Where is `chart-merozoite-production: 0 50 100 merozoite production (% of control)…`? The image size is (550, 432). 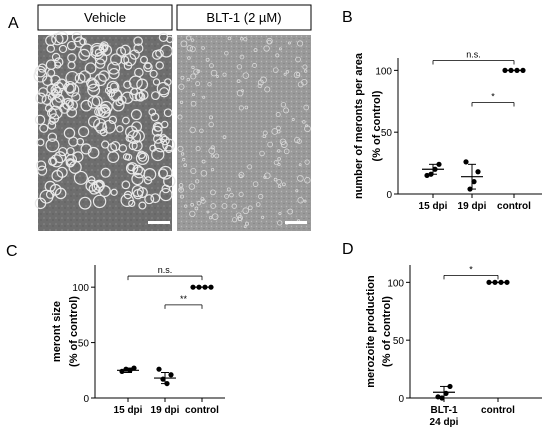
chart-merozoite-production: 0 50 100 merozoite production (% of control)… is located at coordinates (453, 346).